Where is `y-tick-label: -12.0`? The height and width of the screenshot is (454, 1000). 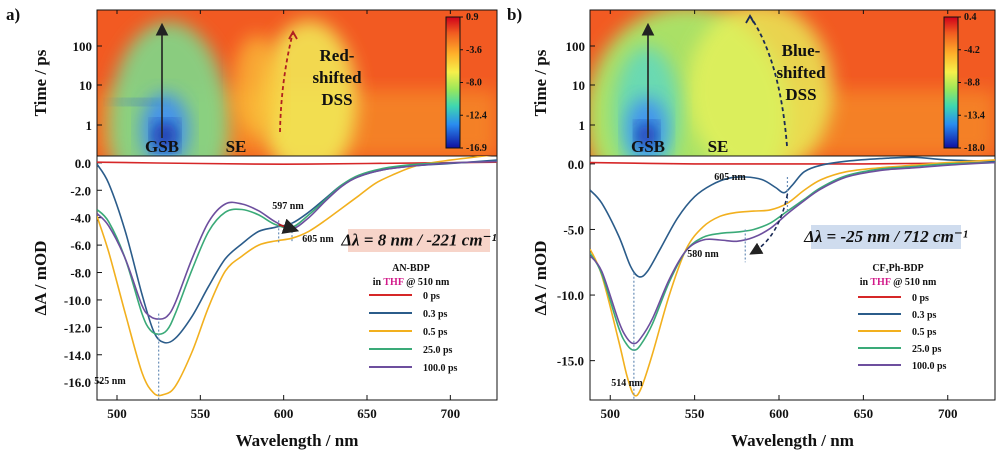
y-tick-label: -12.0 is located at coordinates (77, 327).